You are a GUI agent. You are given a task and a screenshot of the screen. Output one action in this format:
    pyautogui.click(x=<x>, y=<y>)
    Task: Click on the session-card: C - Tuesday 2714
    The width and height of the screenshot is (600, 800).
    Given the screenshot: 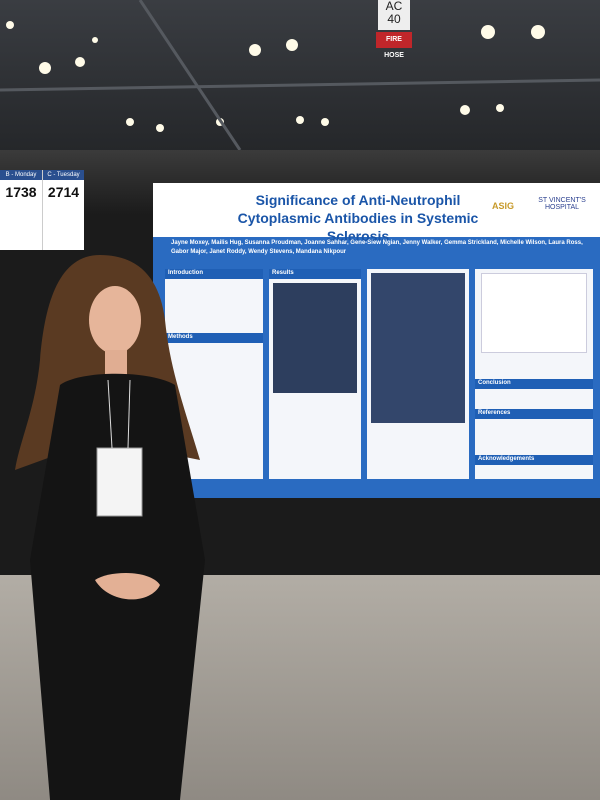 What is the action you would take?
    pyautogui.click(x=63, y=210)
    